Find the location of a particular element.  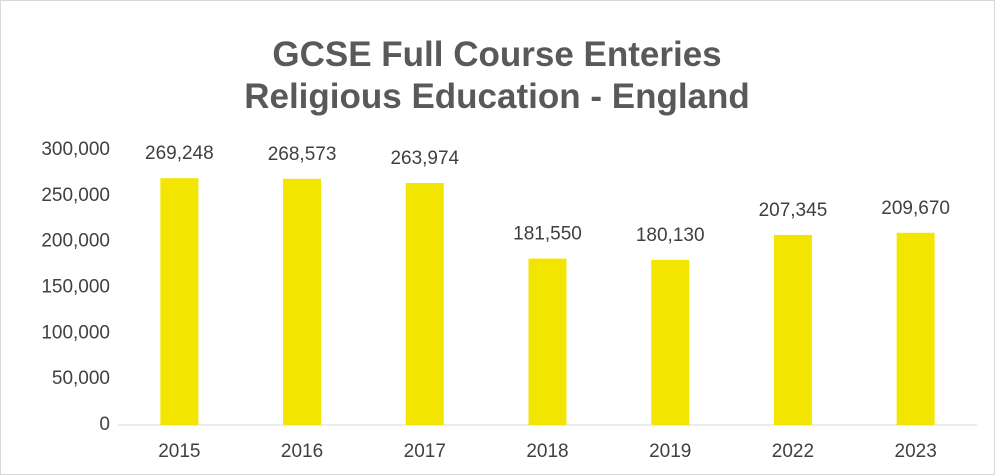

y-tick-label: 150,000 is located at coordinates (75, 287).